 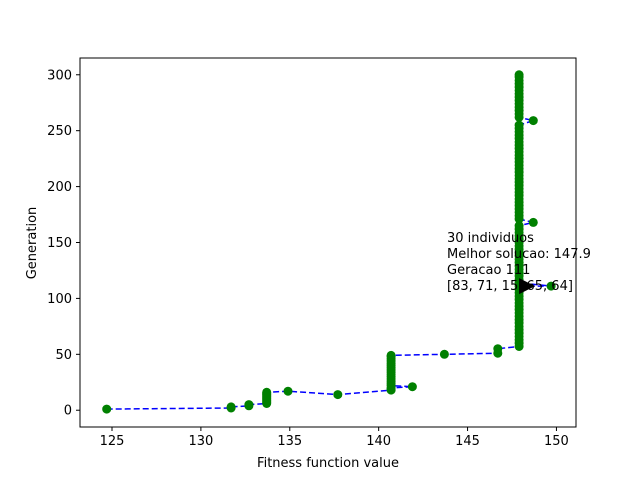 I want to click on y-tick-label: 100, so click(x=59, y=299).